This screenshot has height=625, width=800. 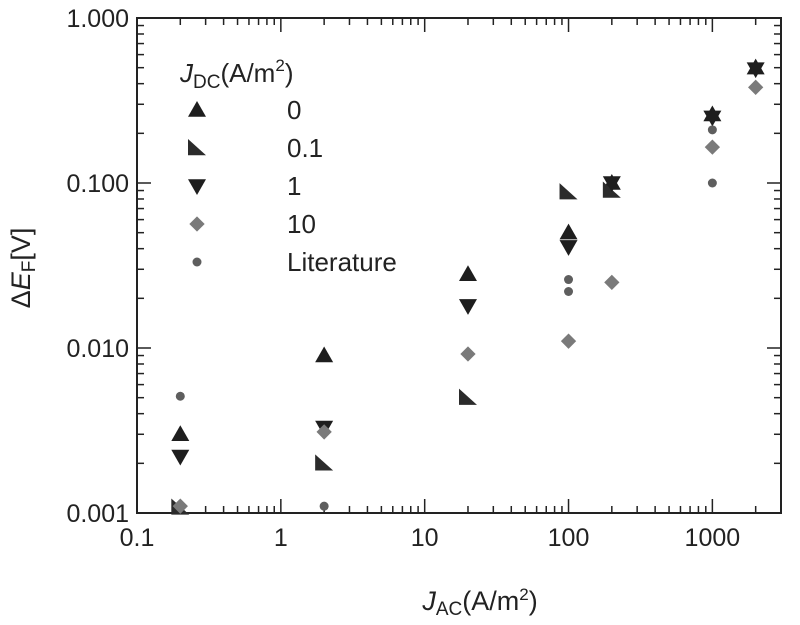 What do you see at coordinates (713, 538) in the screenshot?
I see `x-tick-label: 1000` at bounding box center [713, 538].